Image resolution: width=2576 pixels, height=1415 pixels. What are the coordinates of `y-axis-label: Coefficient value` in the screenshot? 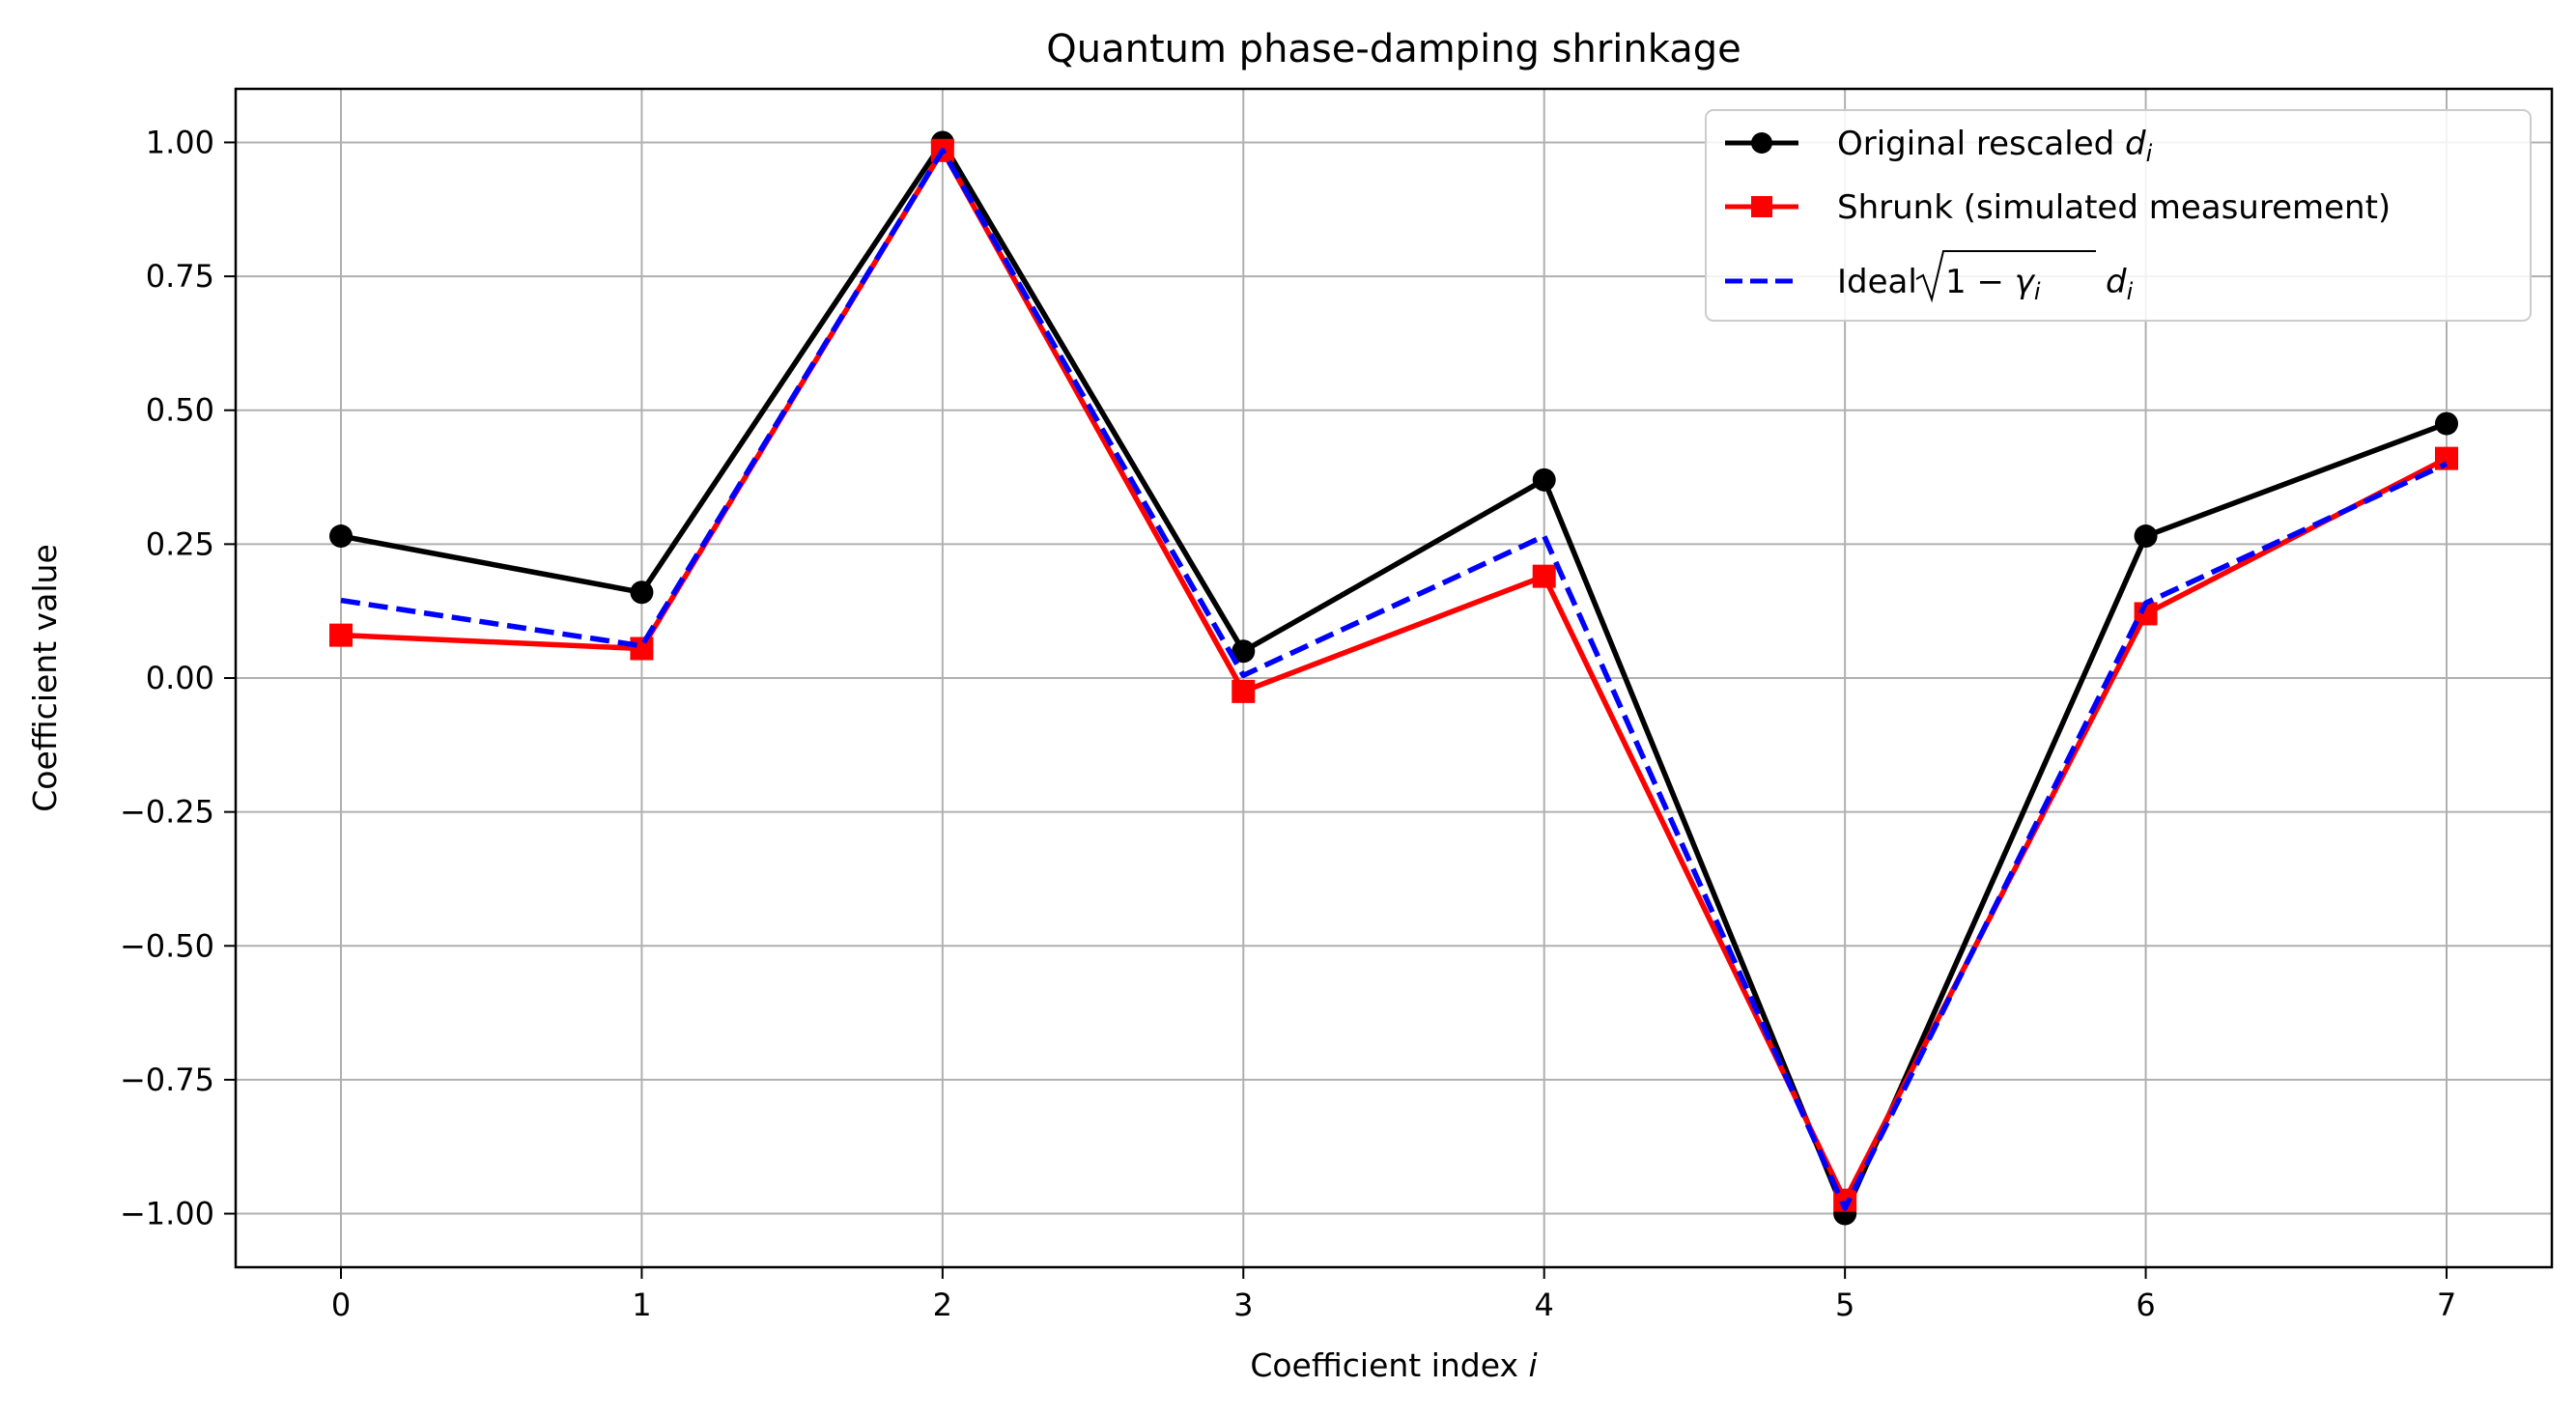 It's located at (45, 678).